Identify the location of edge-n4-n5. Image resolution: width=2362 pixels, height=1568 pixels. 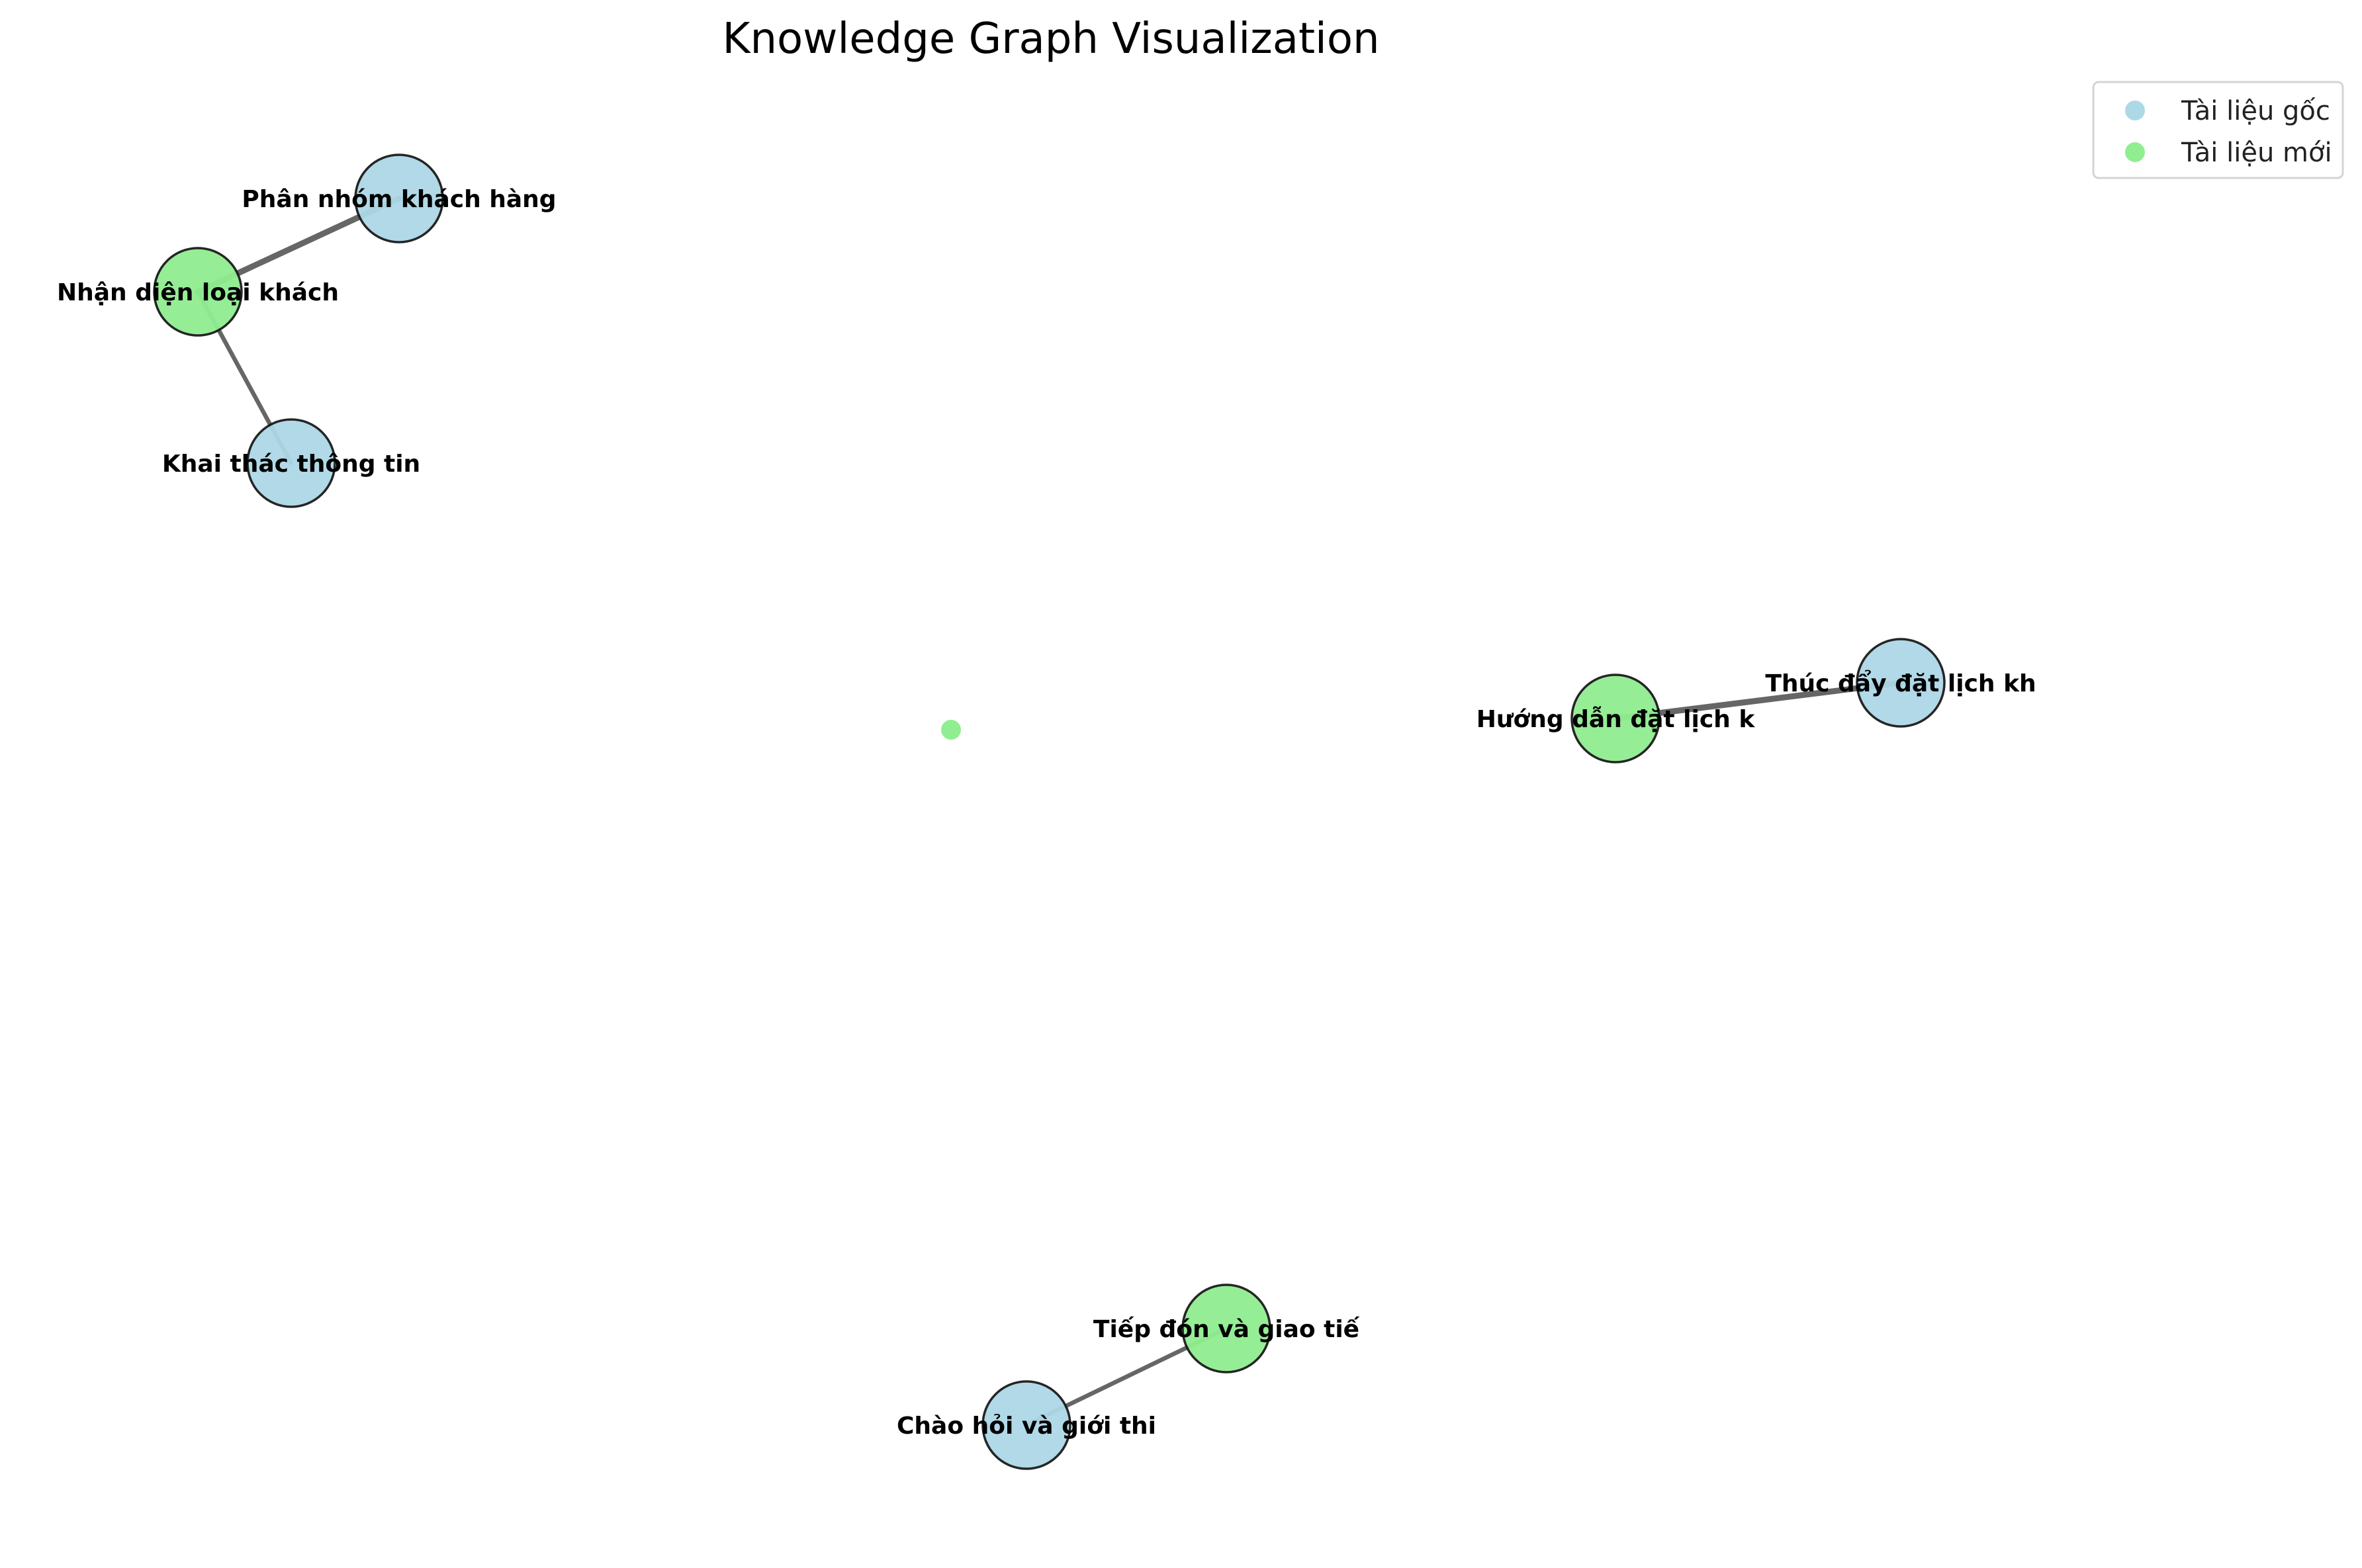
(1758, 701).